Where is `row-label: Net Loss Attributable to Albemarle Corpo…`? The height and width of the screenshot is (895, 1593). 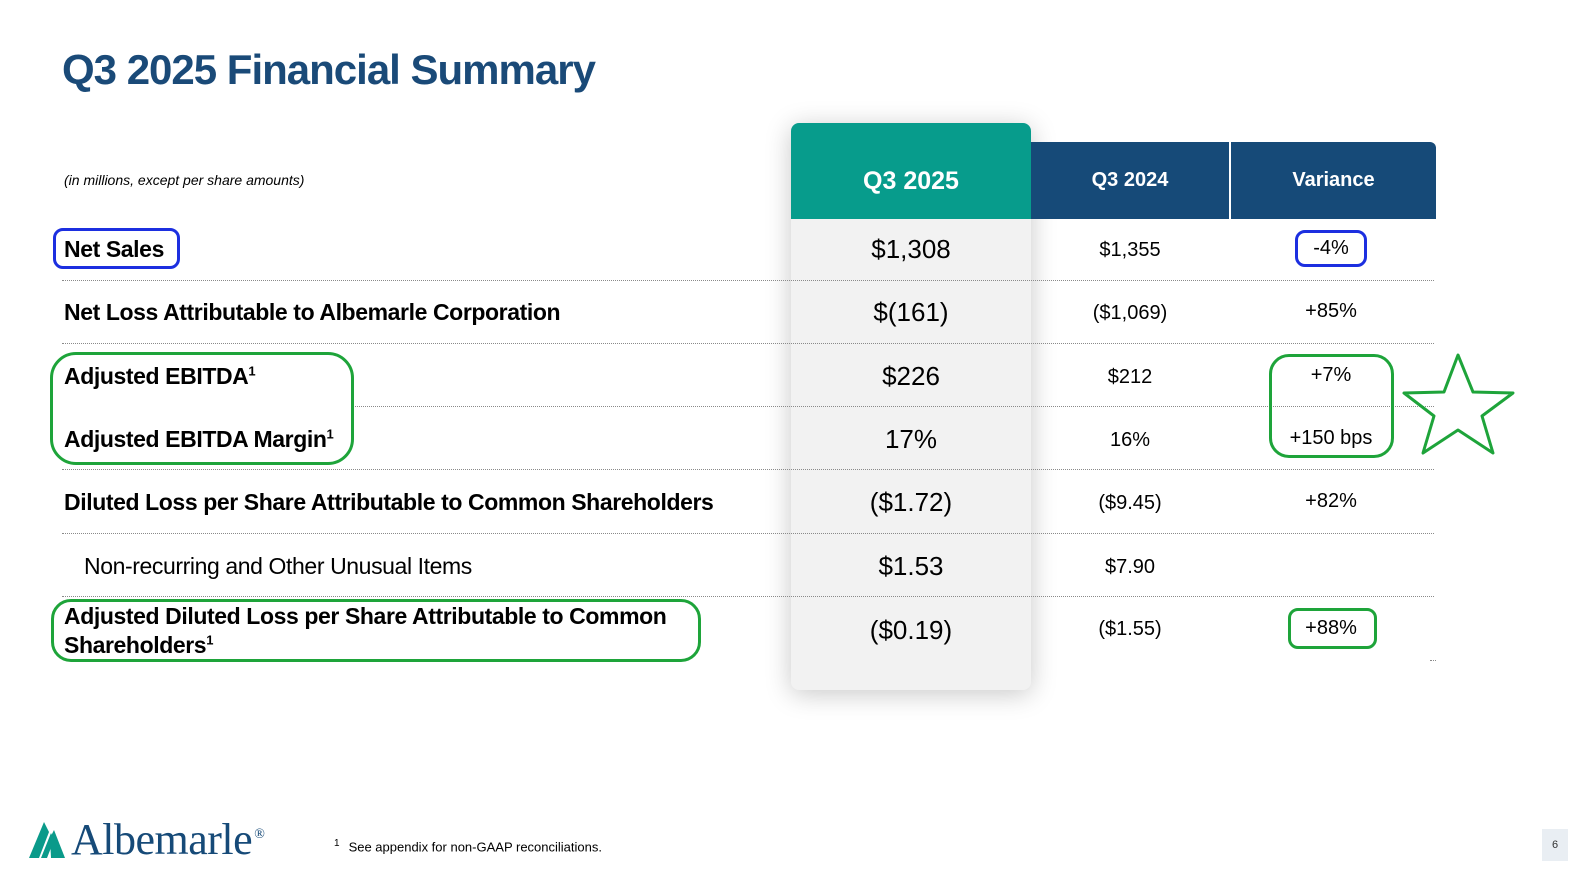
row-label: Net Loss Attributable to Albemarle Corpo… is located at coordinates (312, 312).